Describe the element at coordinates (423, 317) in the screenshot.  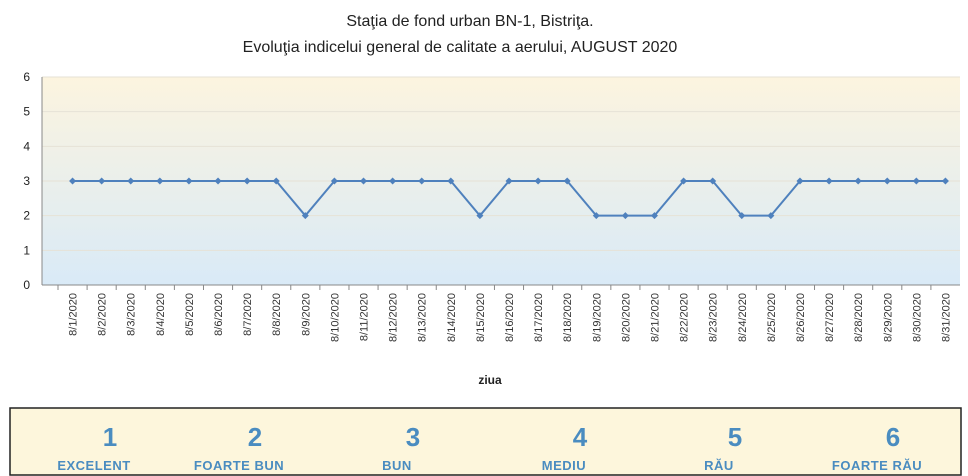
I see `x-tick-label: 8/13/2020` at that location.